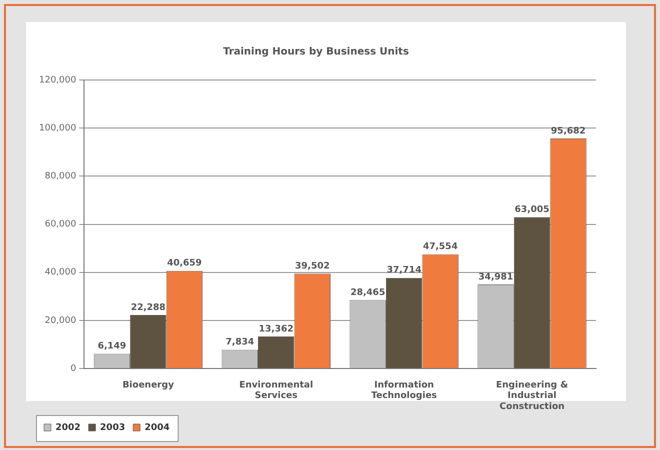  What do you see at coordinates (184, 263) in the screenshot?
I see `data-label: 40,659` at bounding box center [184, 263].